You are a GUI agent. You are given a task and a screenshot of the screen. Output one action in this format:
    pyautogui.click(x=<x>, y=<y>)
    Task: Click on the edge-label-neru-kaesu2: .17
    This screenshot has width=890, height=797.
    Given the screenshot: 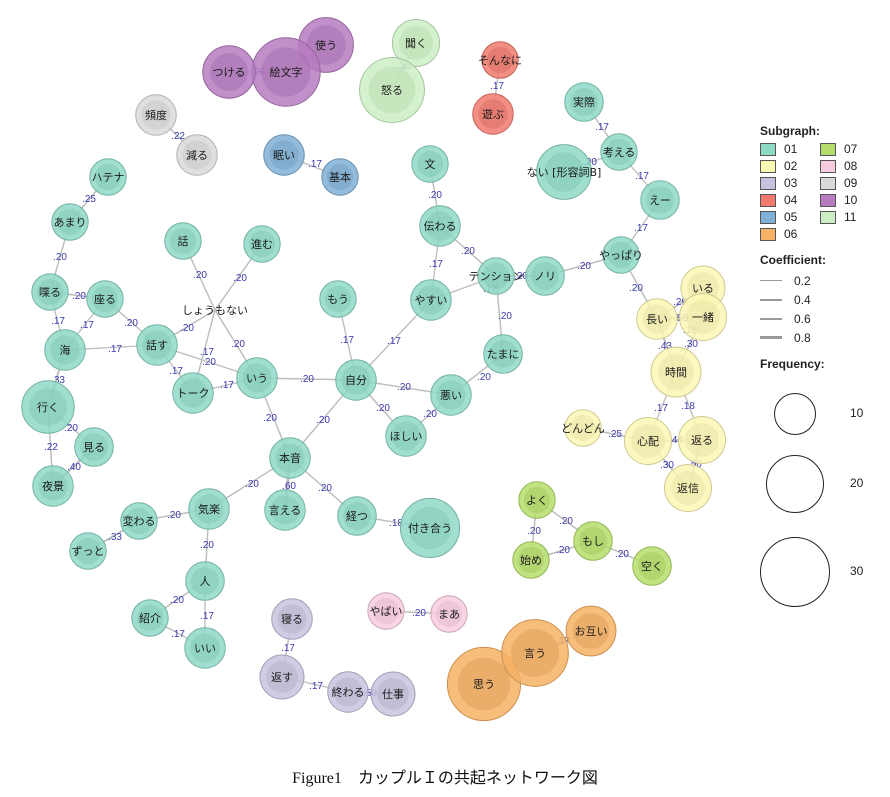 What is the action you would take?
    pyautogui.click(x=288, y=648)
    